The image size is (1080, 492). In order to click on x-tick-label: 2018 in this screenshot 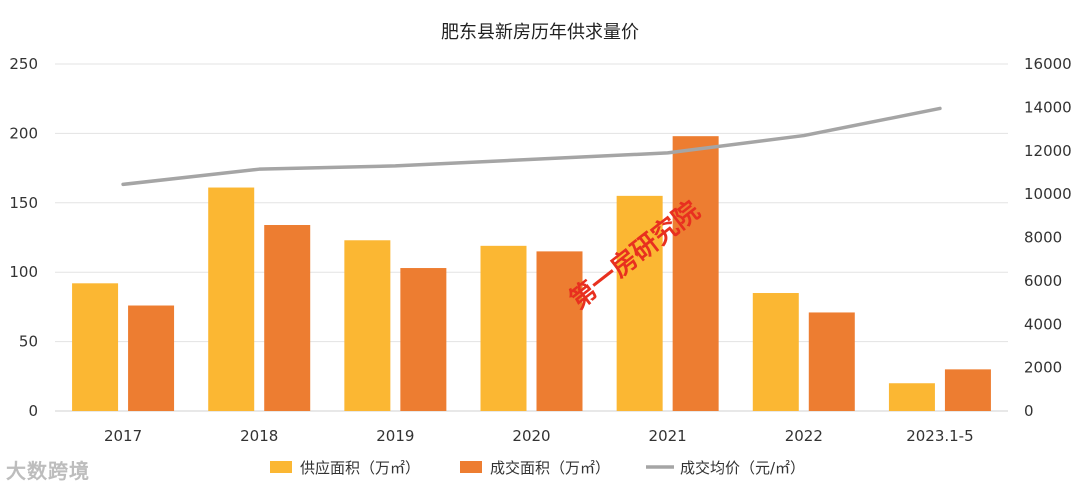, I will do `click(259, 436)`.